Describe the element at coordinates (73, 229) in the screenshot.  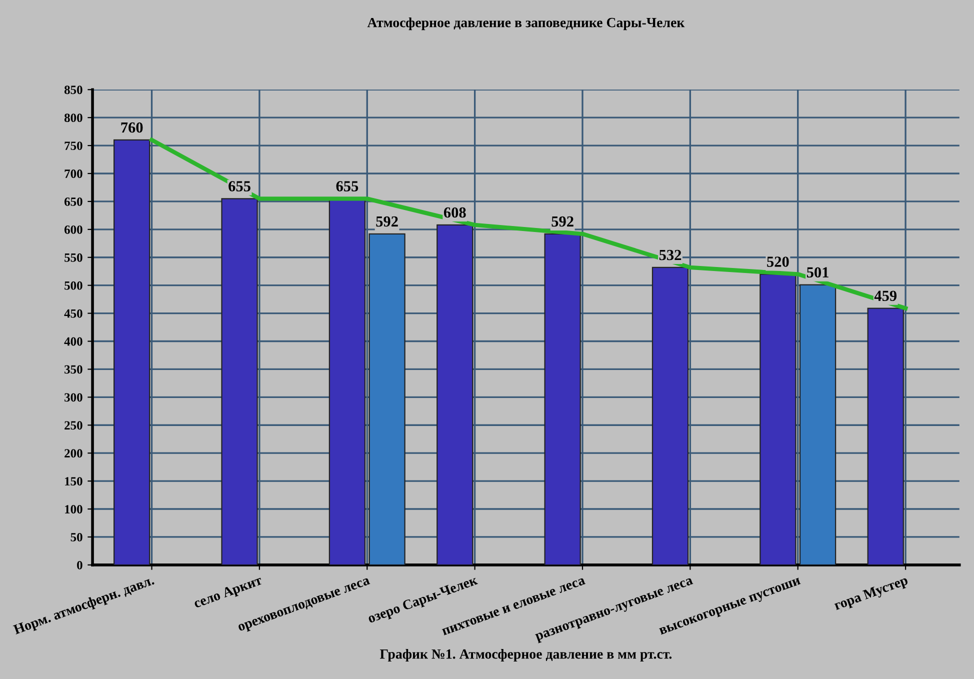
I see `y-tick-label: 600` at that location.